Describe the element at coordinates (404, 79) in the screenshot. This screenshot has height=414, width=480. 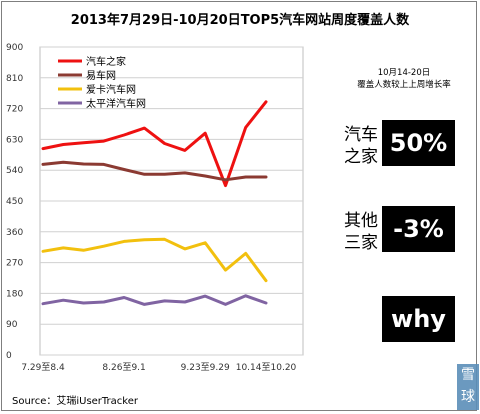
I see `growth-note: 10月14-20日 覆盖人数较上上周增长率` at that location.